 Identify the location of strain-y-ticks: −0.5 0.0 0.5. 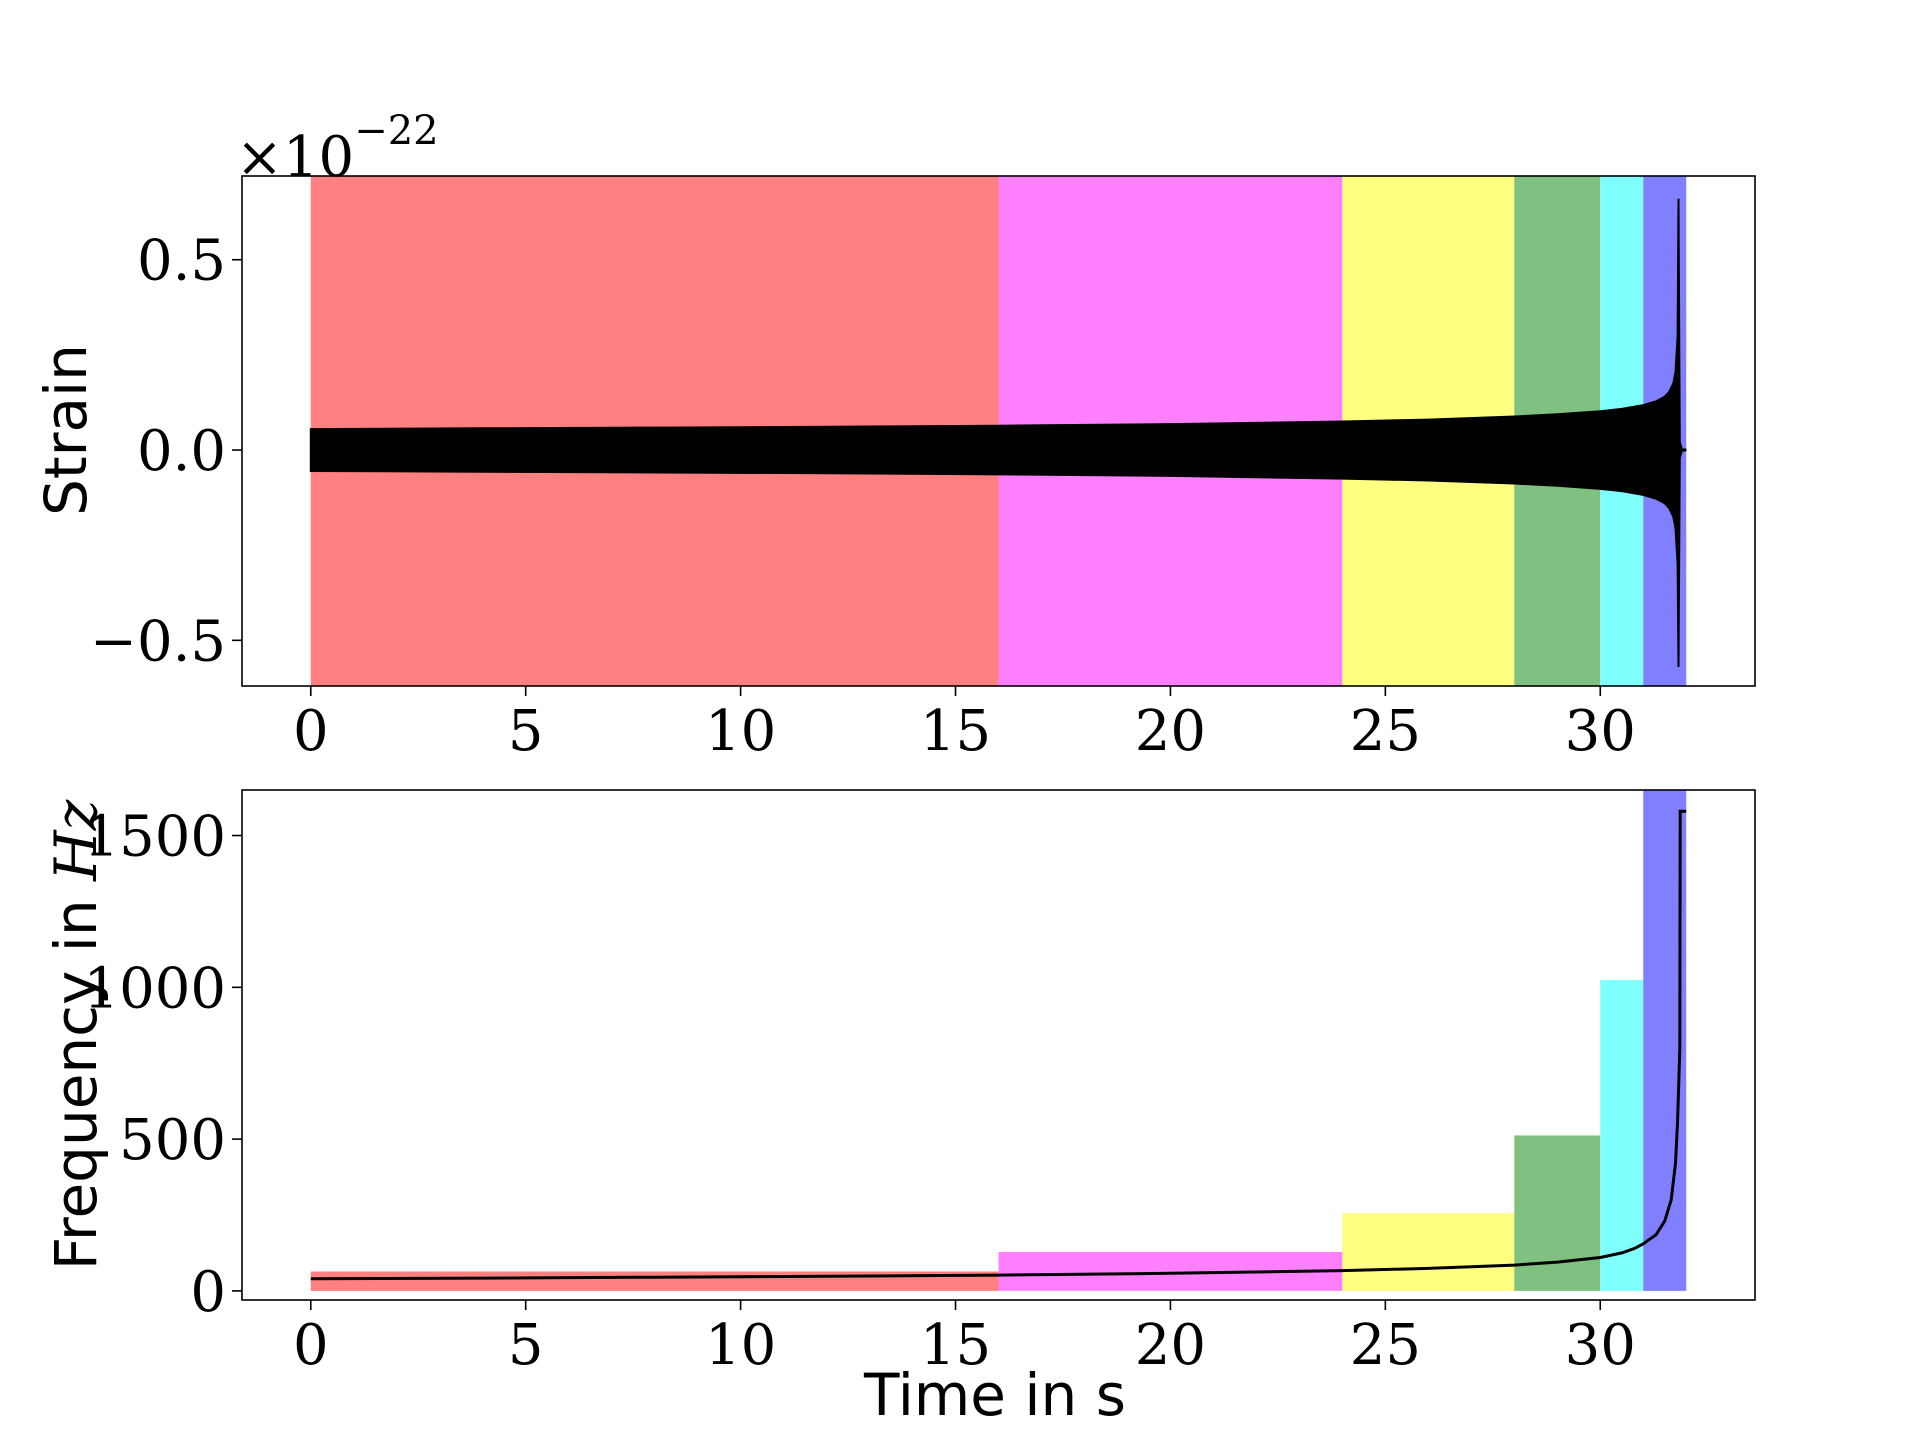
(166, 451).